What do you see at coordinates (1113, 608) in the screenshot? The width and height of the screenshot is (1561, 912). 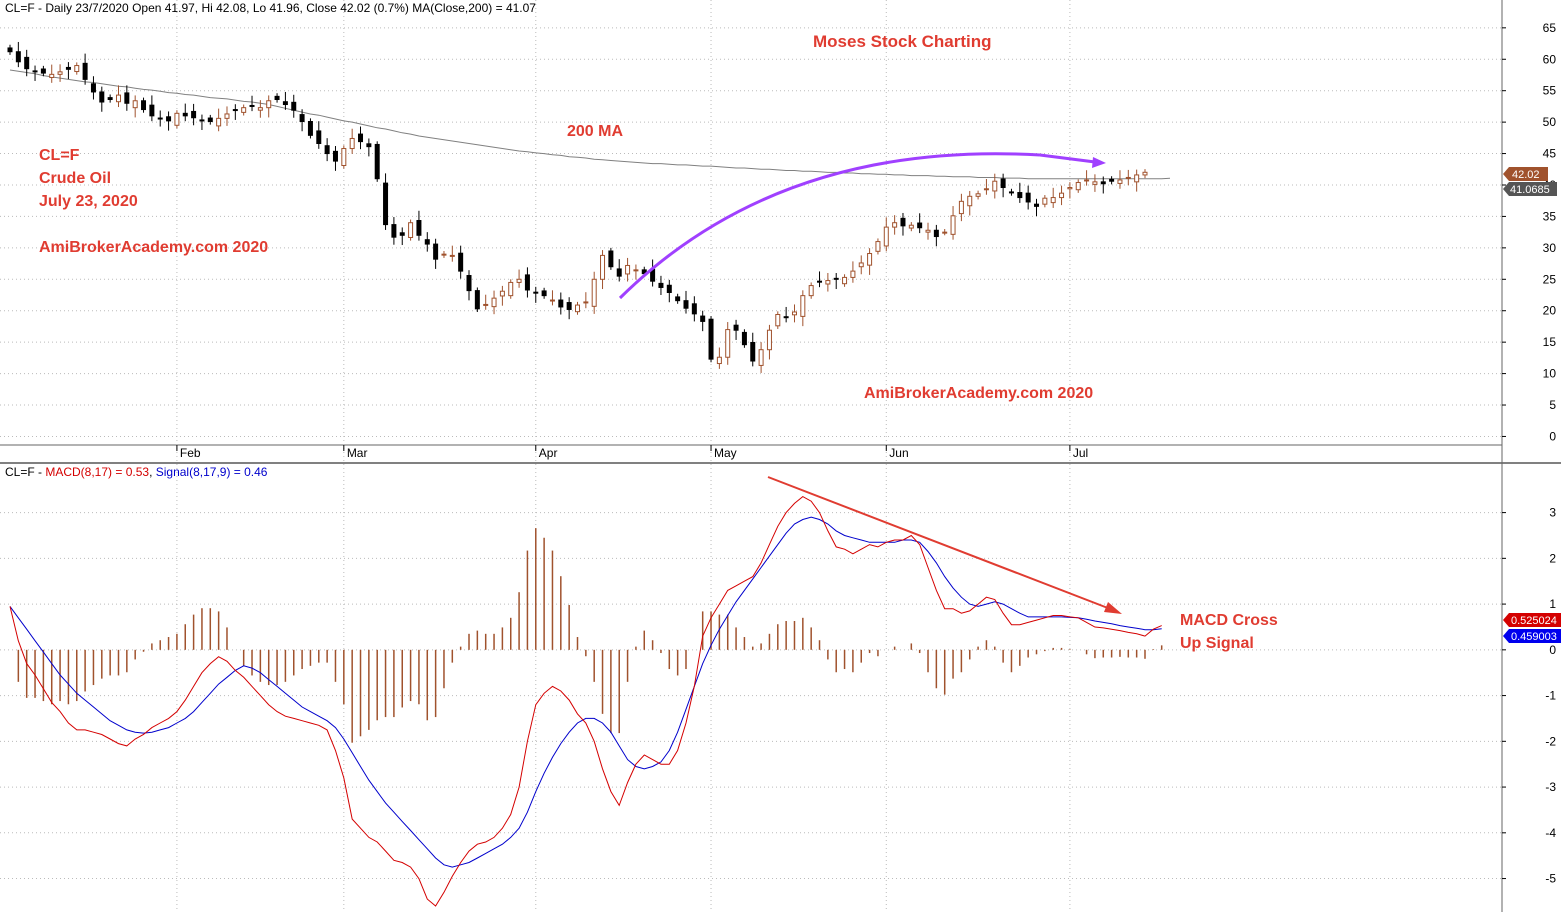 I see `macd-trend-arrow-head` at bounding box center [1113, 608].